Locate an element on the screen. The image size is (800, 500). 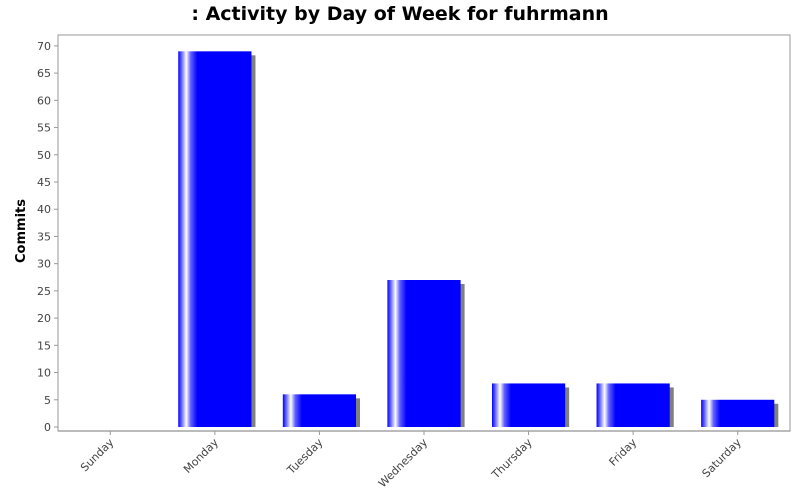
y-tick-label: 25 is located at coordinates (44, 291).